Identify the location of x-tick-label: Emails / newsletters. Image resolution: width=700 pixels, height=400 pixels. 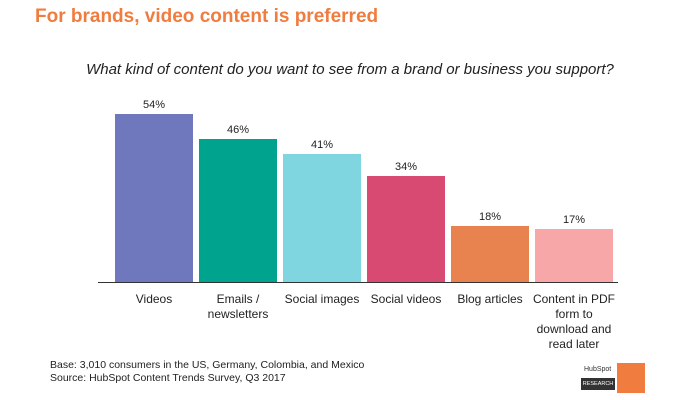
(238, 306).